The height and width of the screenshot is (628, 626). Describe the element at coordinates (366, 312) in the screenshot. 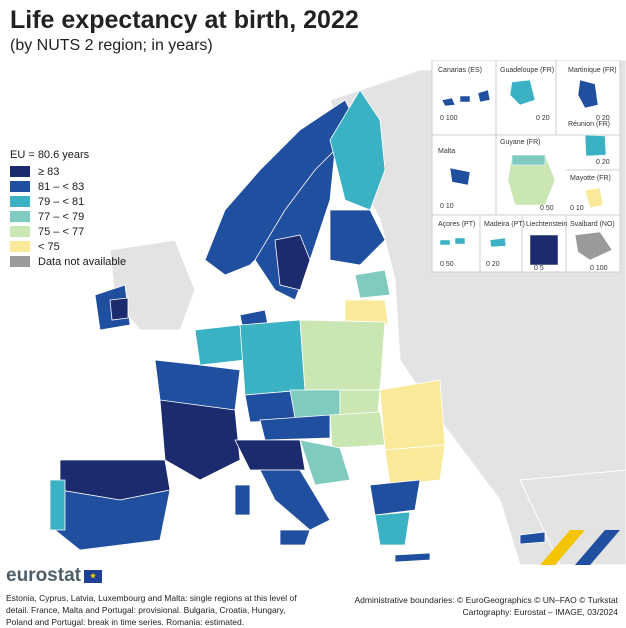

I see `region-latvia` at that location.